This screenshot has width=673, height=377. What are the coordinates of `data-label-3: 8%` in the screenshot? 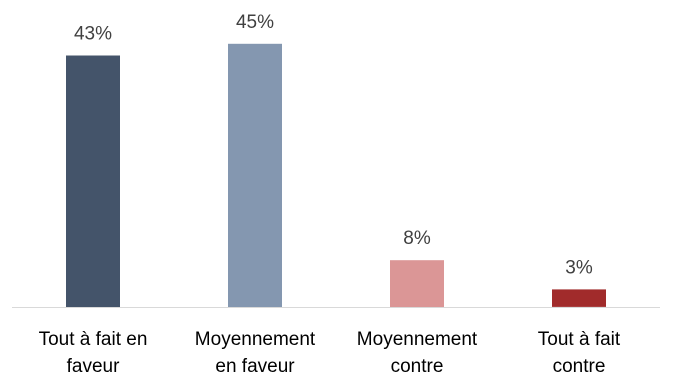 It's located at (417, 238).